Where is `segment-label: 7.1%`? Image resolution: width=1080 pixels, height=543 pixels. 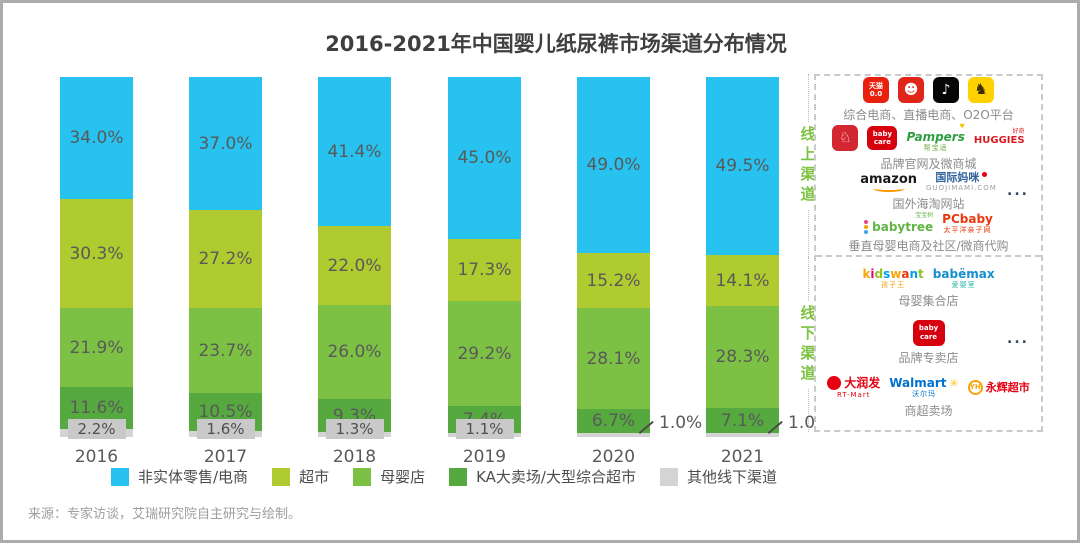
segment-label: 7.1% is located at coordinates (742, 420).